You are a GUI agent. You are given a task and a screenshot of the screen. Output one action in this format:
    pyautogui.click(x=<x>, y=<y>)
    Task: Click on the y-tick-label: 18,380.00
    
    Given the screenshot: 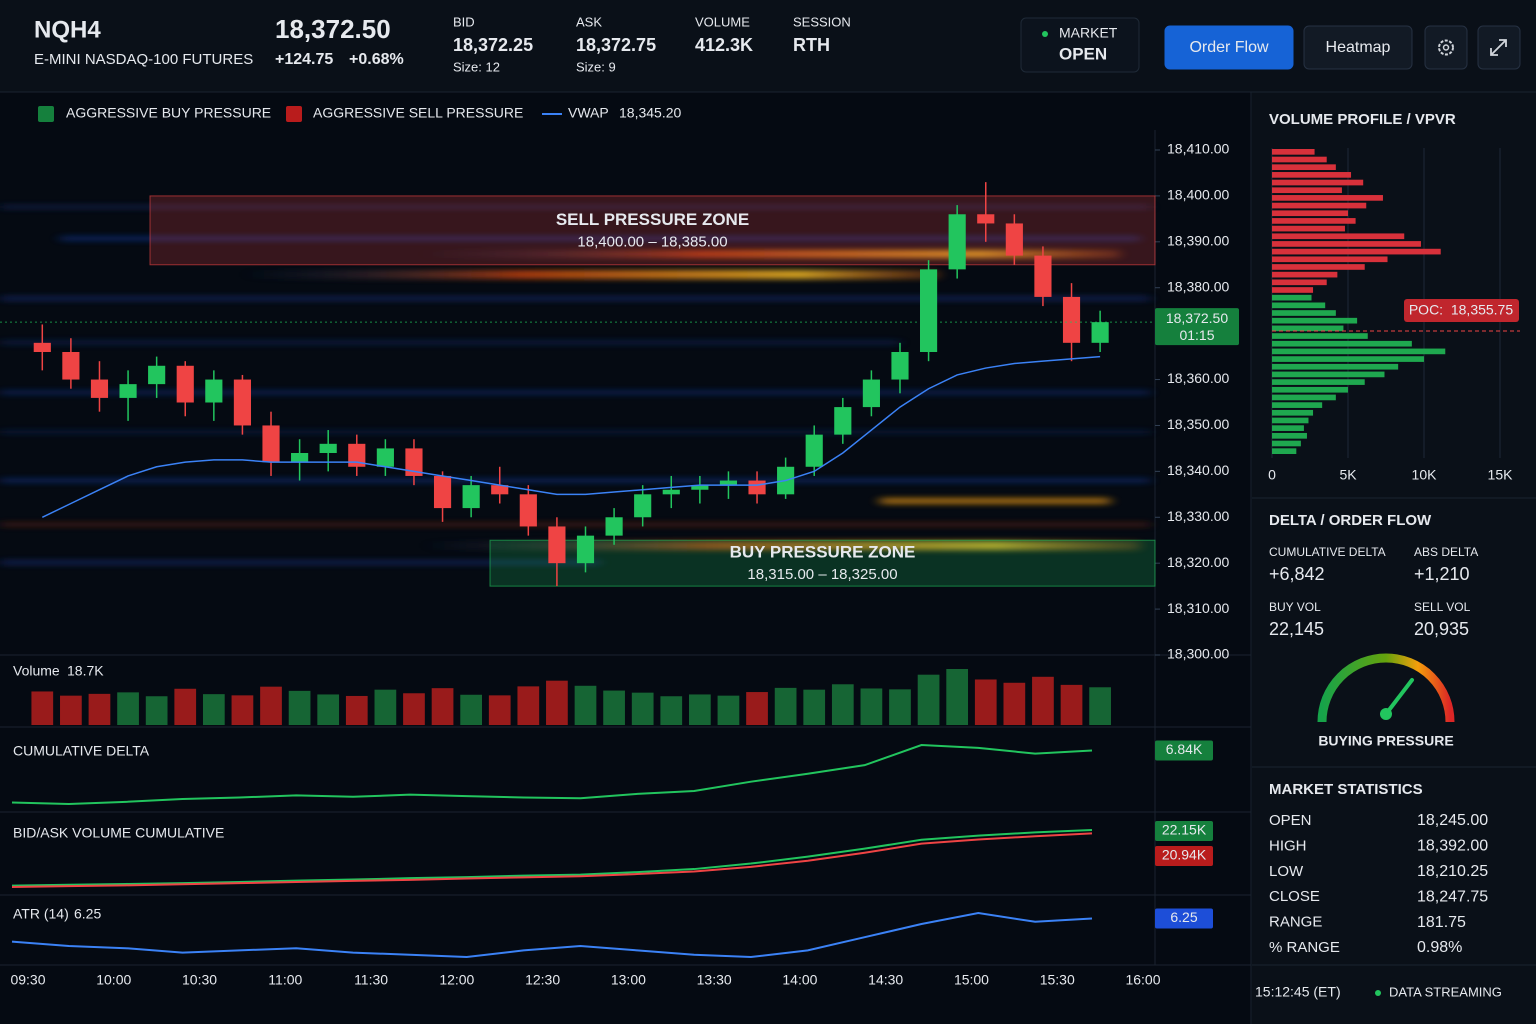 What is the action you would take?
    pyautogui.click(x=1198, y=286)
    